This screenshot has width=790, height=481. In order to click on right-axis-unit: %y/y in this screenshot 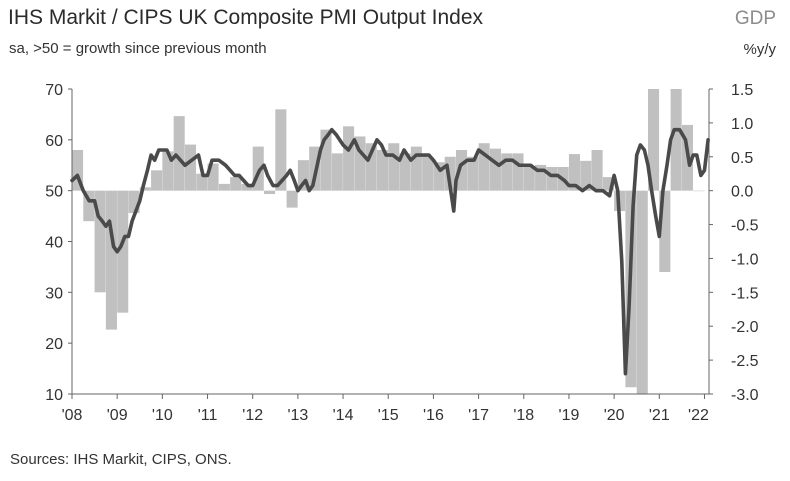, I will do `click(759, 49)`.